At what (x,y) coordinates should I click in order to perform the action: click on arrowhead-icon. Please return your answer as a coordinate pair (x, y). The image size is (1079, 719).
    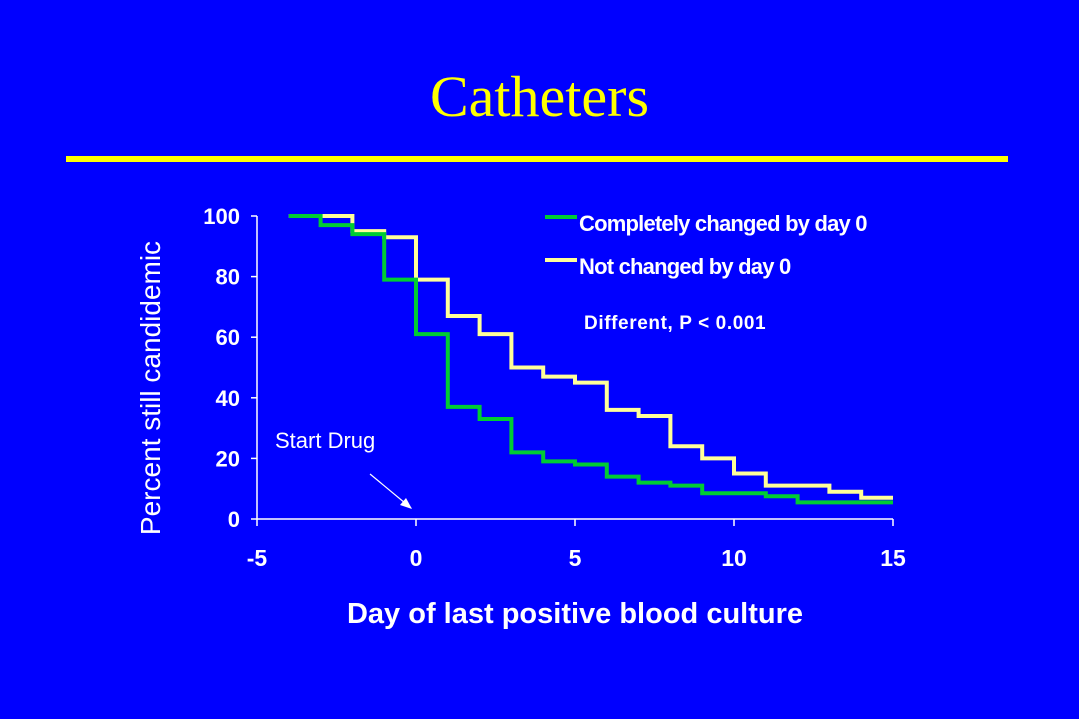
    Looking at the image, I should click on (406, 503).